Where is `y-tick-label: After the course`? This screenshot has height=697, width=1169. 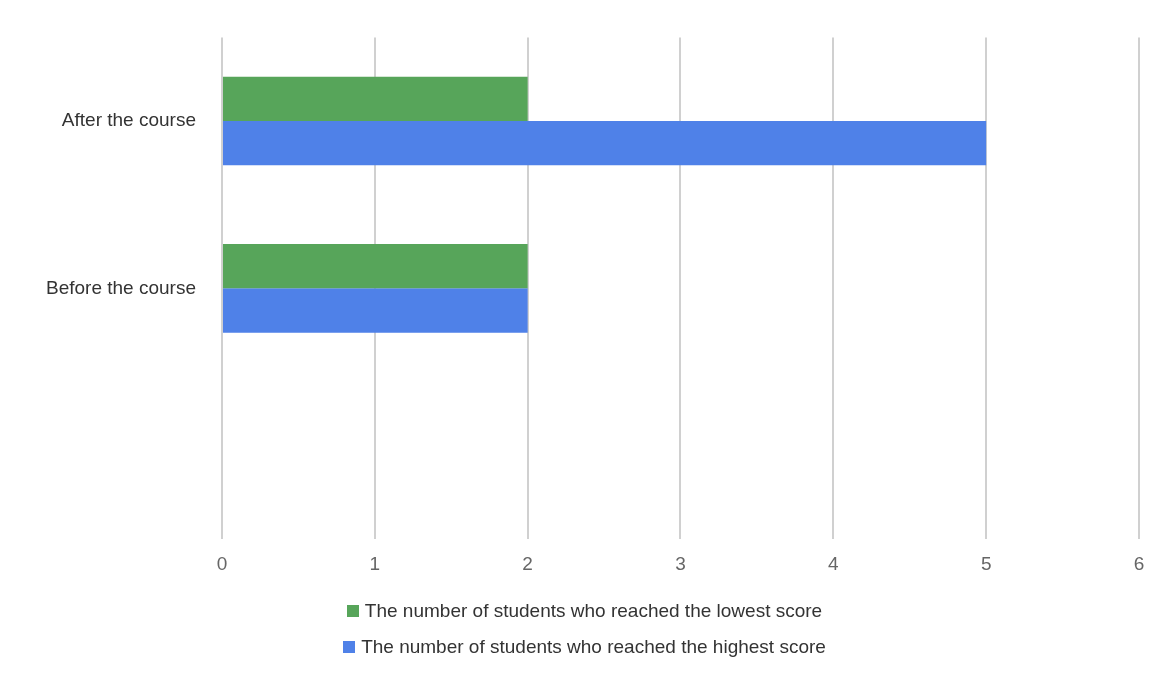 y-tick-label: After the course is located at coordinates (128, 120).